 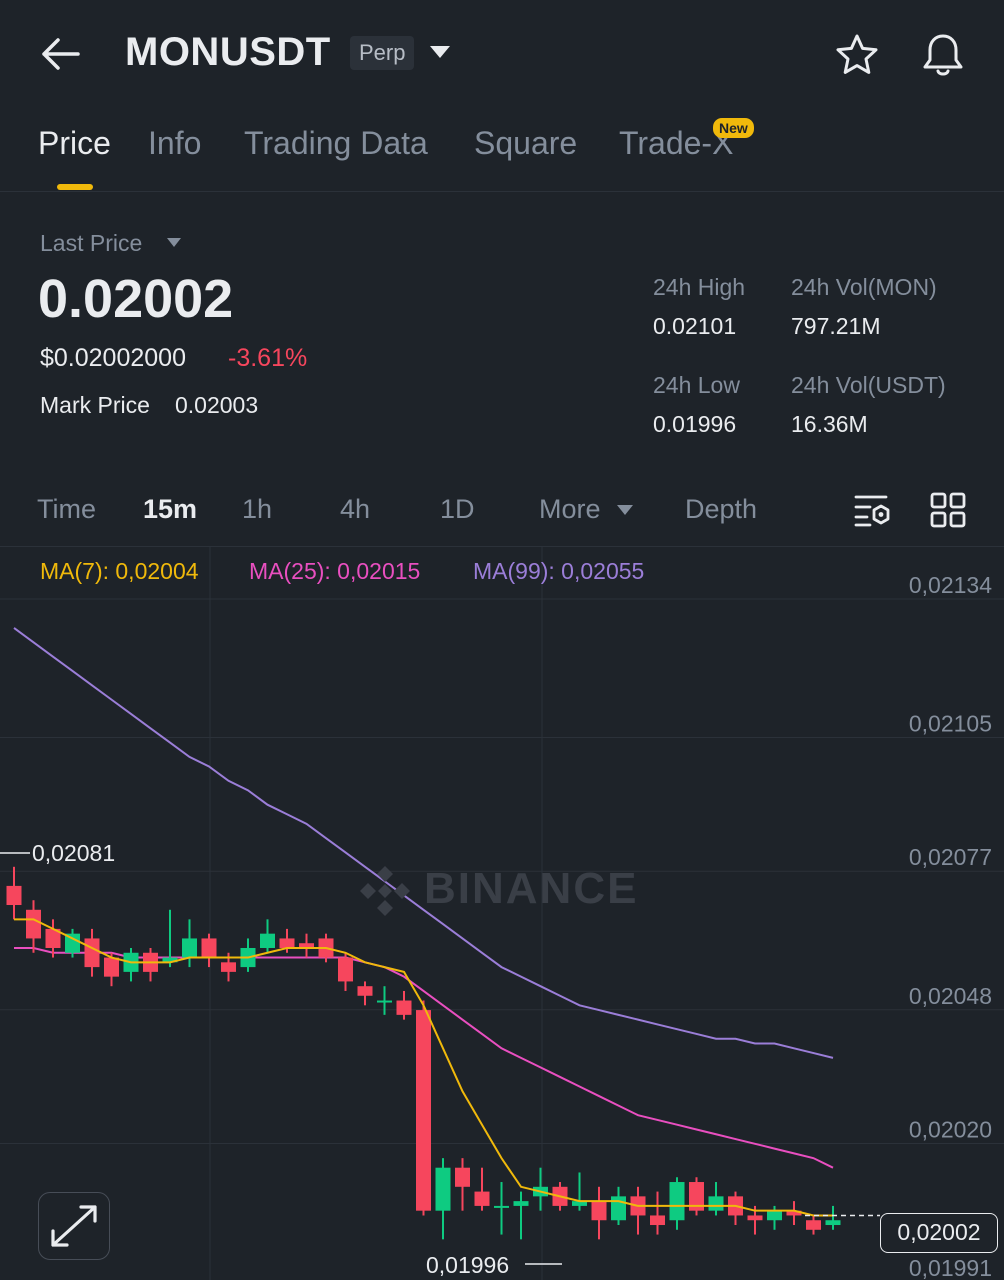 What do you see at coordinates (699, 287) in the screenshot?
I see `high-24h-label: 24h High` at bounding box center [699, 287].